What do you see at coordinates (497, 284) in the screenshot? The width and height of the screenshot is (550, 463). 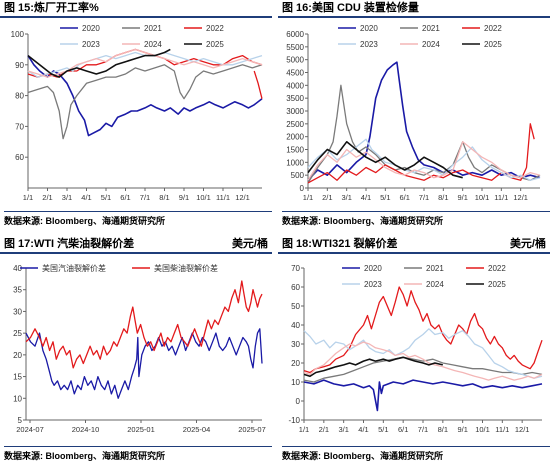 I see `legend-label: 2025` at bounding box center [497, 284].